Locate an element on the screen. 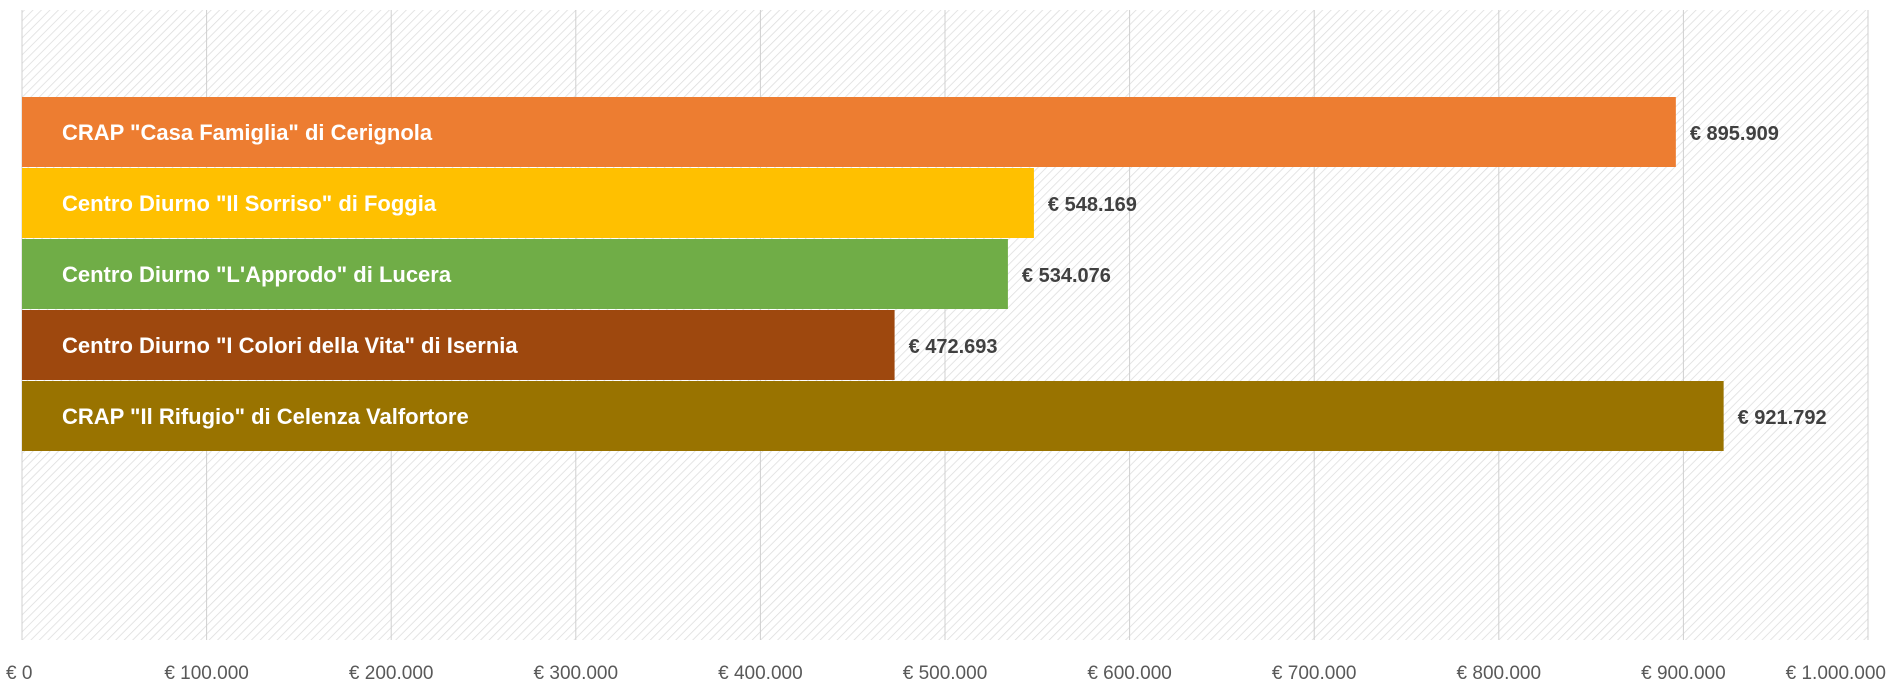 This screenshot has width=1889, height=694. x-tick-label: € 1.000.000 is located at coordinates (1836, 673).